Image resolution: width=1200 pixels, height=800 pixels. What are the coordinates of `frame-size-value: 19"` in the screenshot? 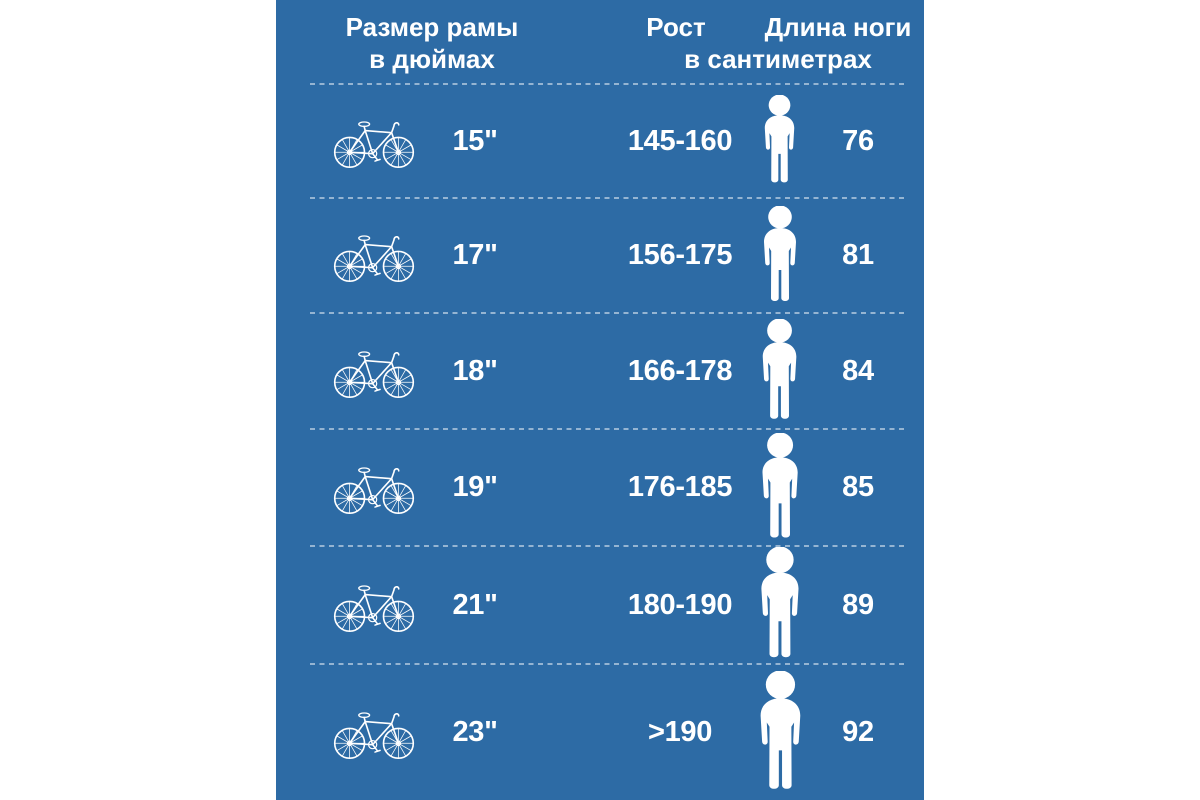 It's located at (475, 487).